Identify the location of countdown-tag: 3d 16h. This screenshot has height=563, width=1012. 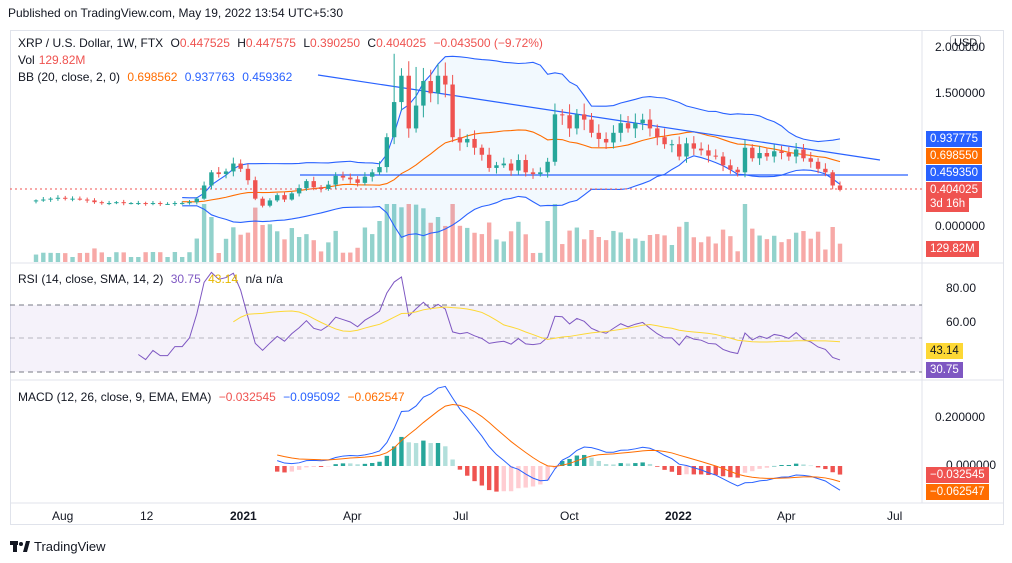
(948, 204).